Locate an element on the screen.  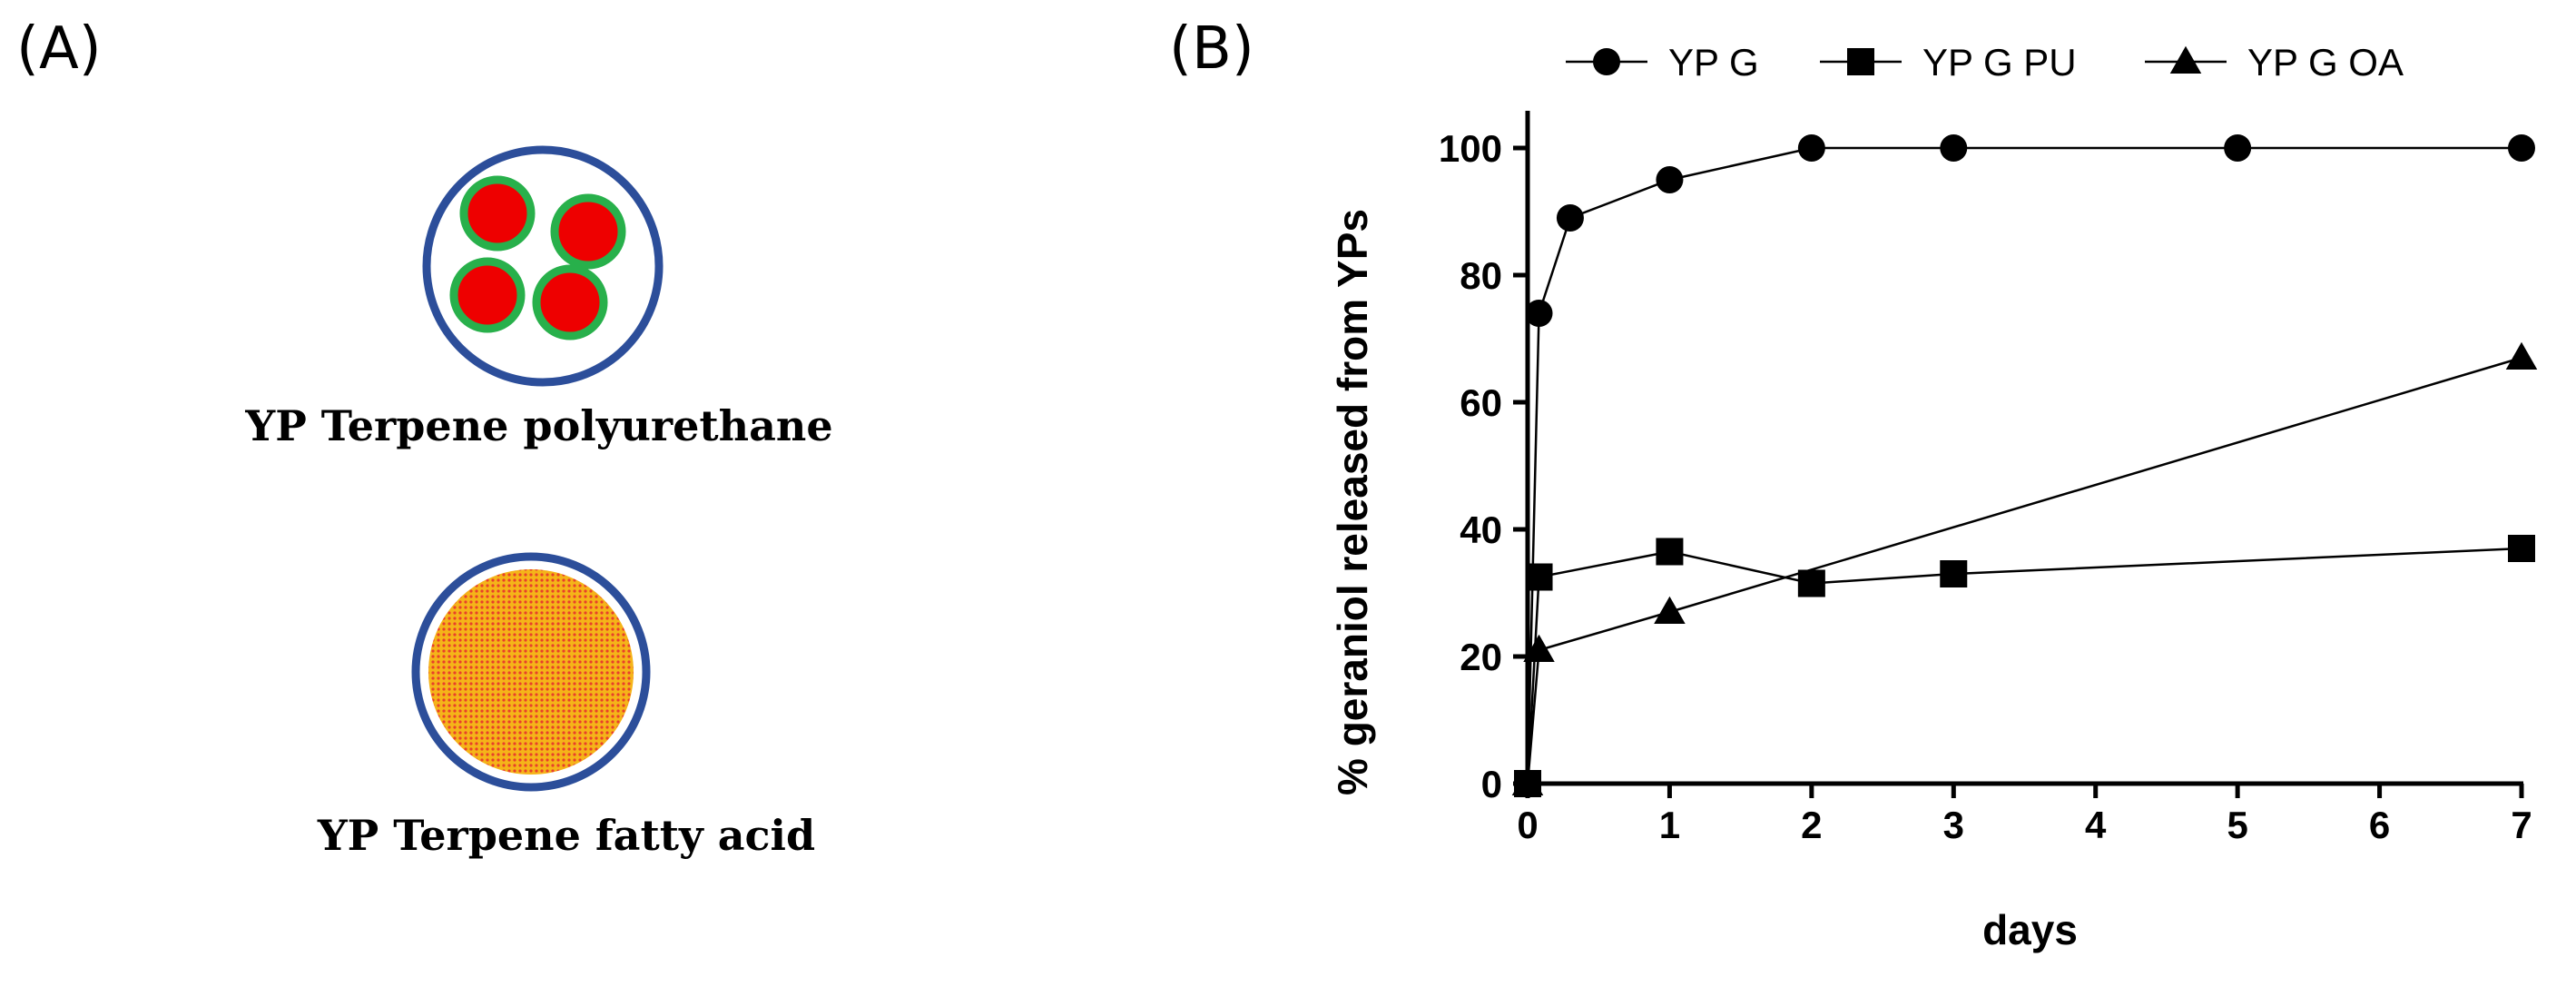
diagram is located at coordinates (537, 468).